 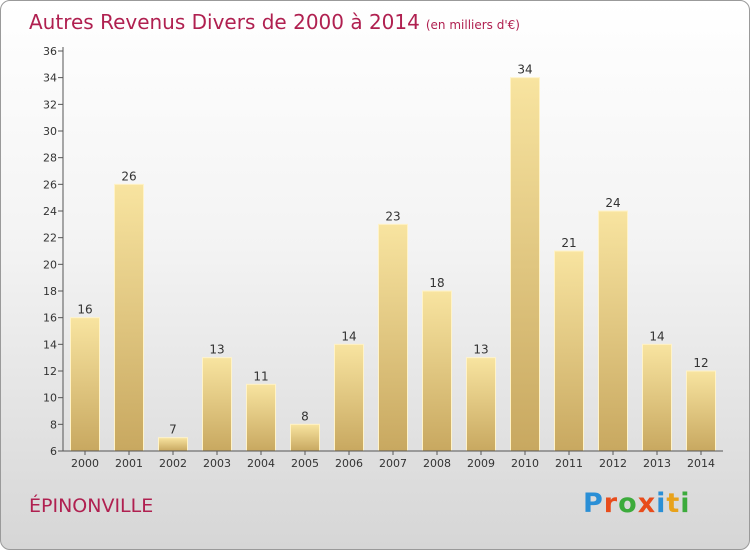 I want to click on y-tick-label: 34, so click(x=50, y=78).